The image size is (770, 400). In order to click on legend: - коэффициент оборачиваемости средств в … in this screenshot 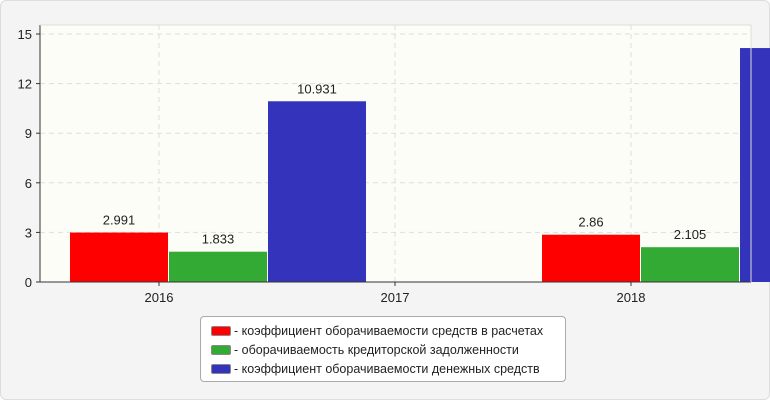, I will do `click(383, 349)`.